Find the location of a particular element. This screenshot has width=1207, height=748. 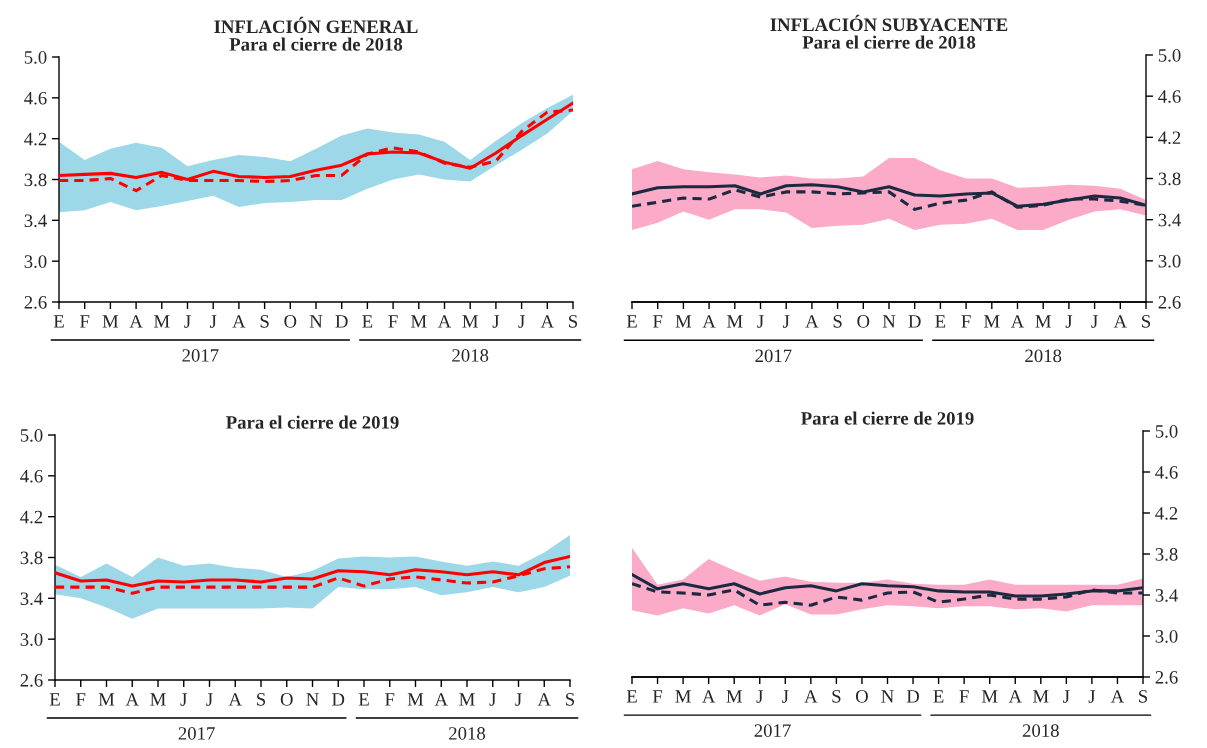

chart-title: INFLACIÓN GENERAL is located at coordinates (316, 25).